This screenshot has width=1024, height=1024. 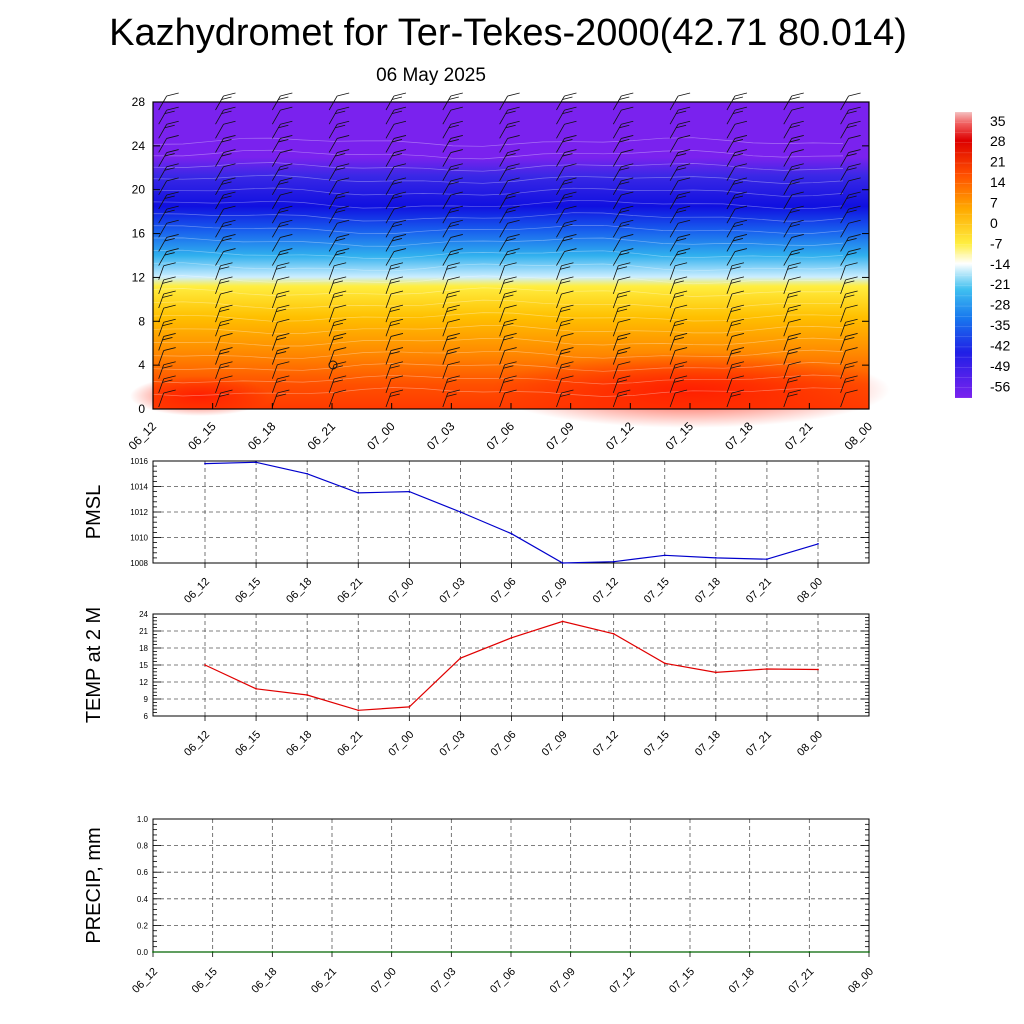 What do you see at coordinates (657, 744) in the screenshot?
I see `x-tick-label: 07_15` at bounding box center [657, 744].